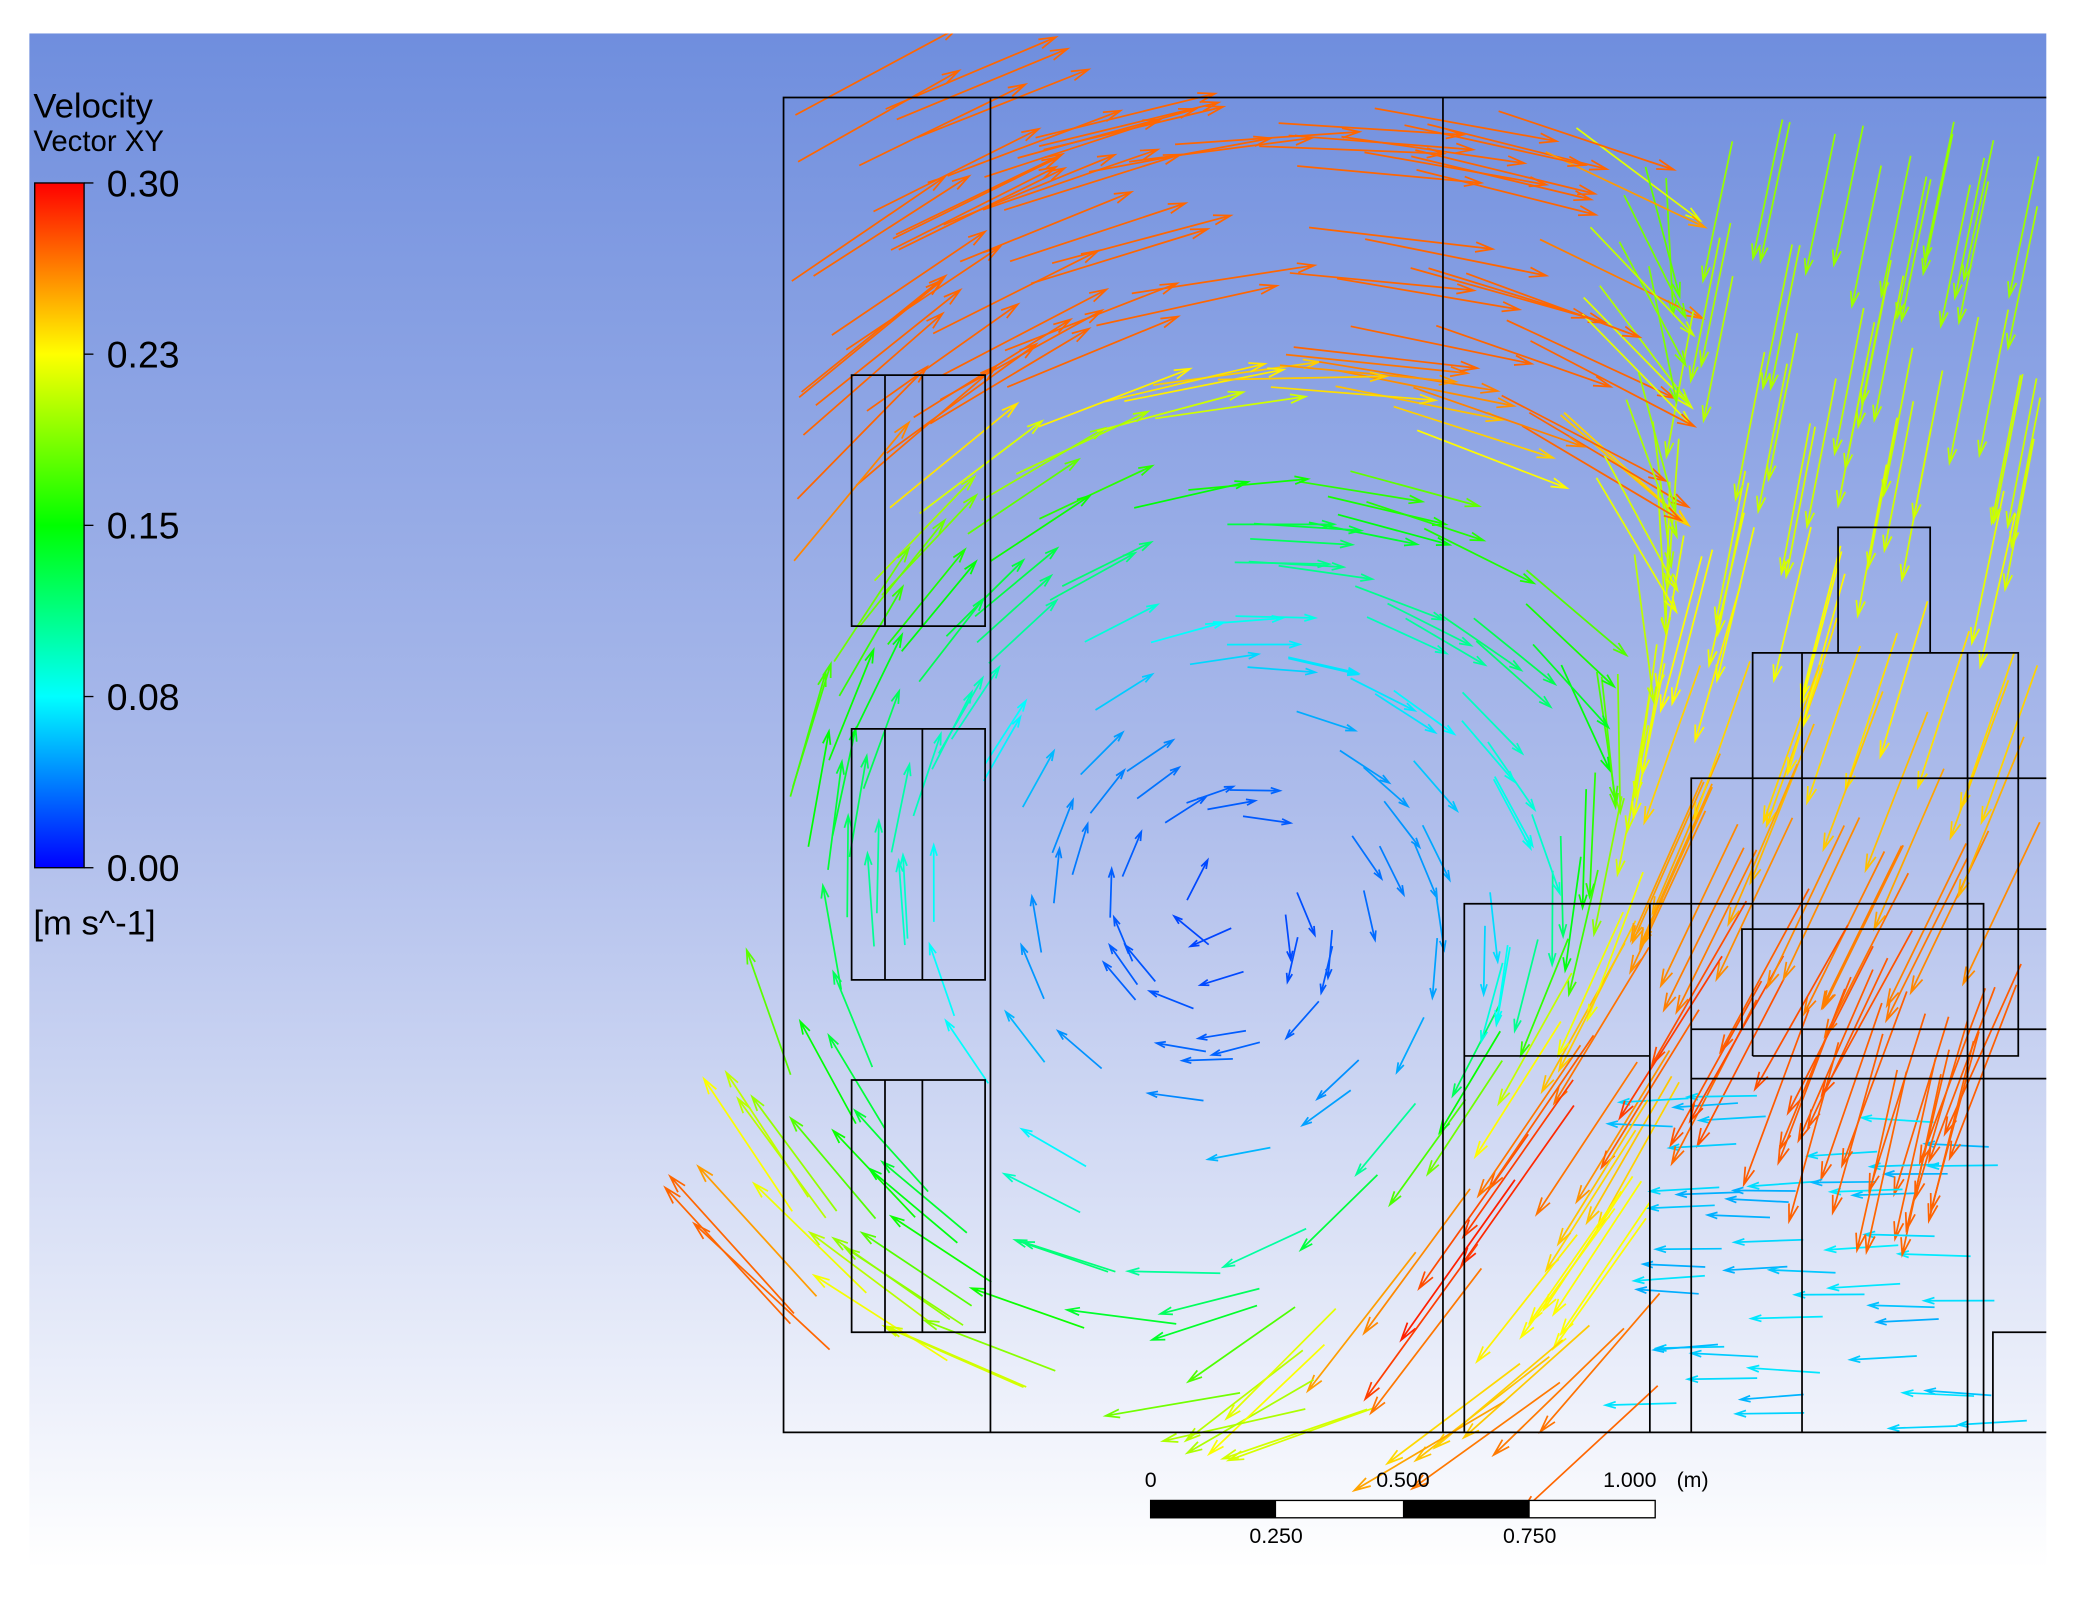 This screenshot has width=2077, height=1622. I want to click on colorbar-tick-label: 0.30, so click(143, 183).